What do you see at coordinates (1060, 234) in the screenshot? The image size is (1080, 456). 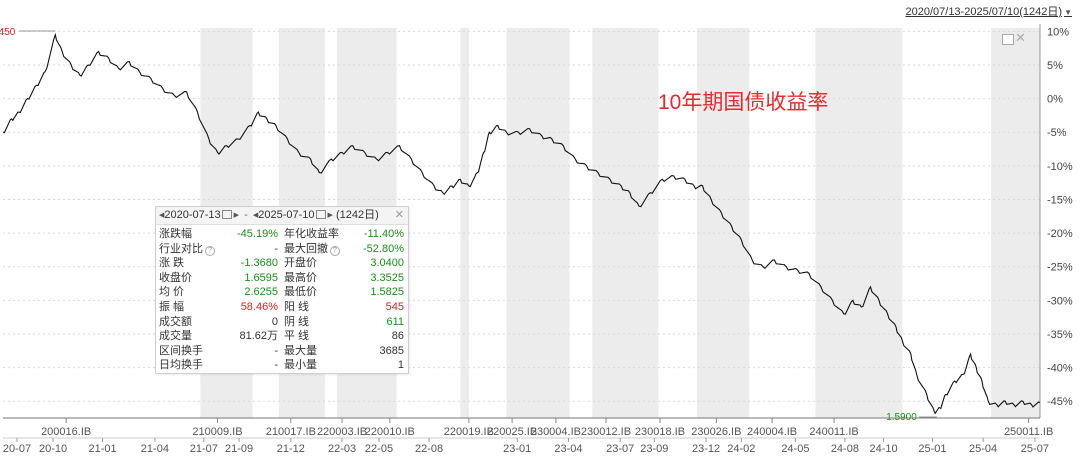 I see `y-tick-label: -20%` at bounding box center [1060, 234].